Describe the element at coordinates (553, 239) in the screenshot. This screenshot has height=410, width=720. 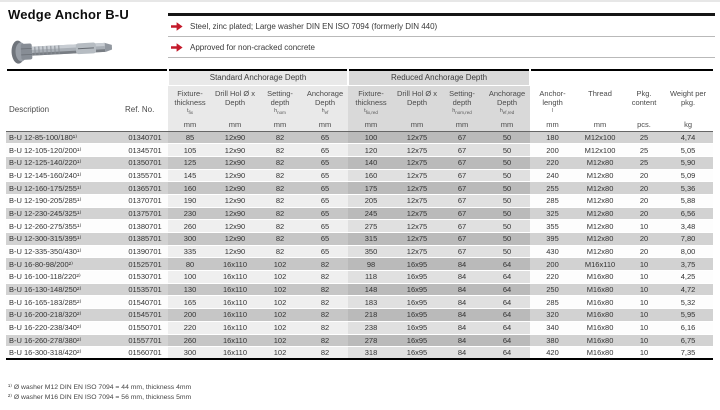
I see `cell-length: 395` at that location.